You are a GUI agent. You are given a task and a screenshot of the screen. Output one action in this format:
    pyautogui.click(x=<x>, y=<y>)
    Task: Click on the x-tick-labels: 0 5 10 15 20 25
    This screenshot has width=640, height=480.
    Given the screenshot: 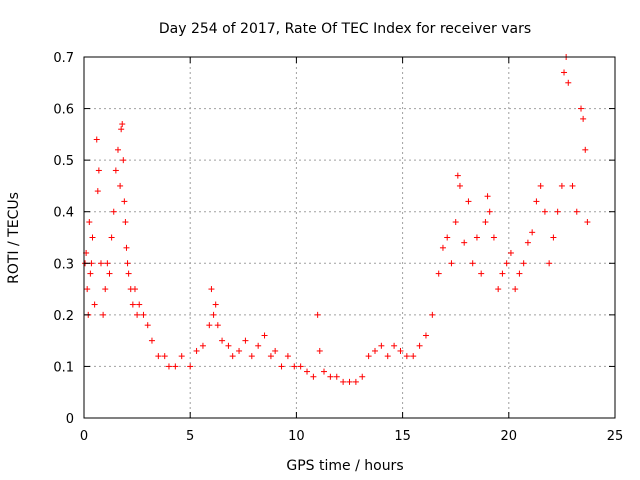 What is the action you would take?
    pyautogui.click(x=351, y=436)
    